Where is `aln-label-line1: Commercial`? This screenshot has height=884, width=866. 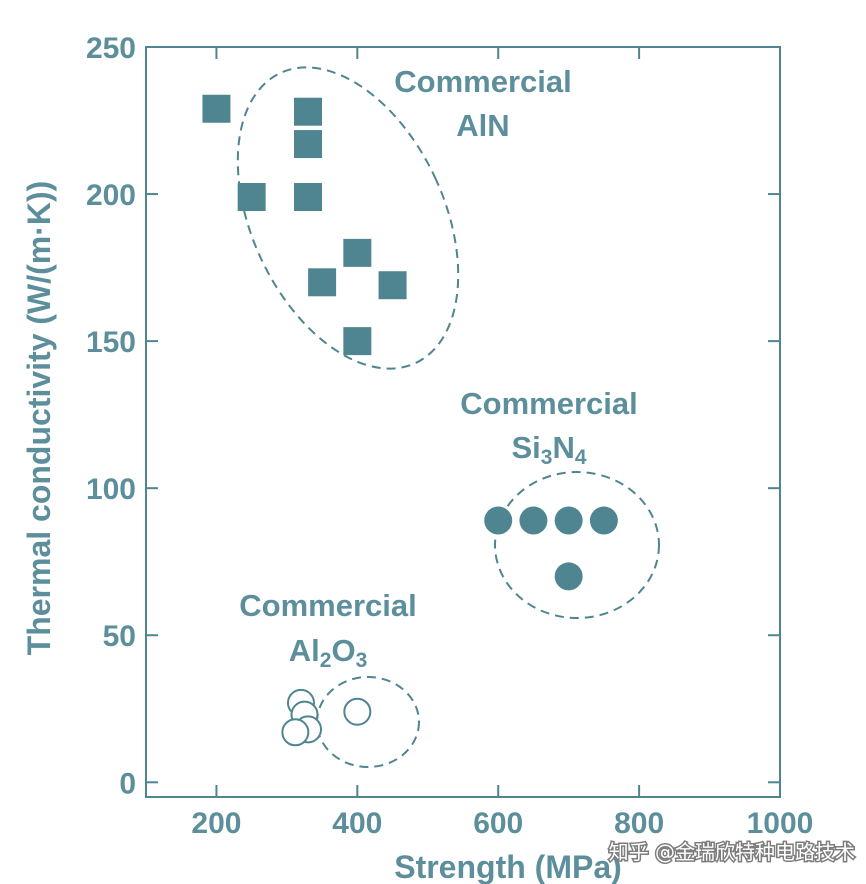
aln-label-line1: Commercial is located at coordinates (482, 81).